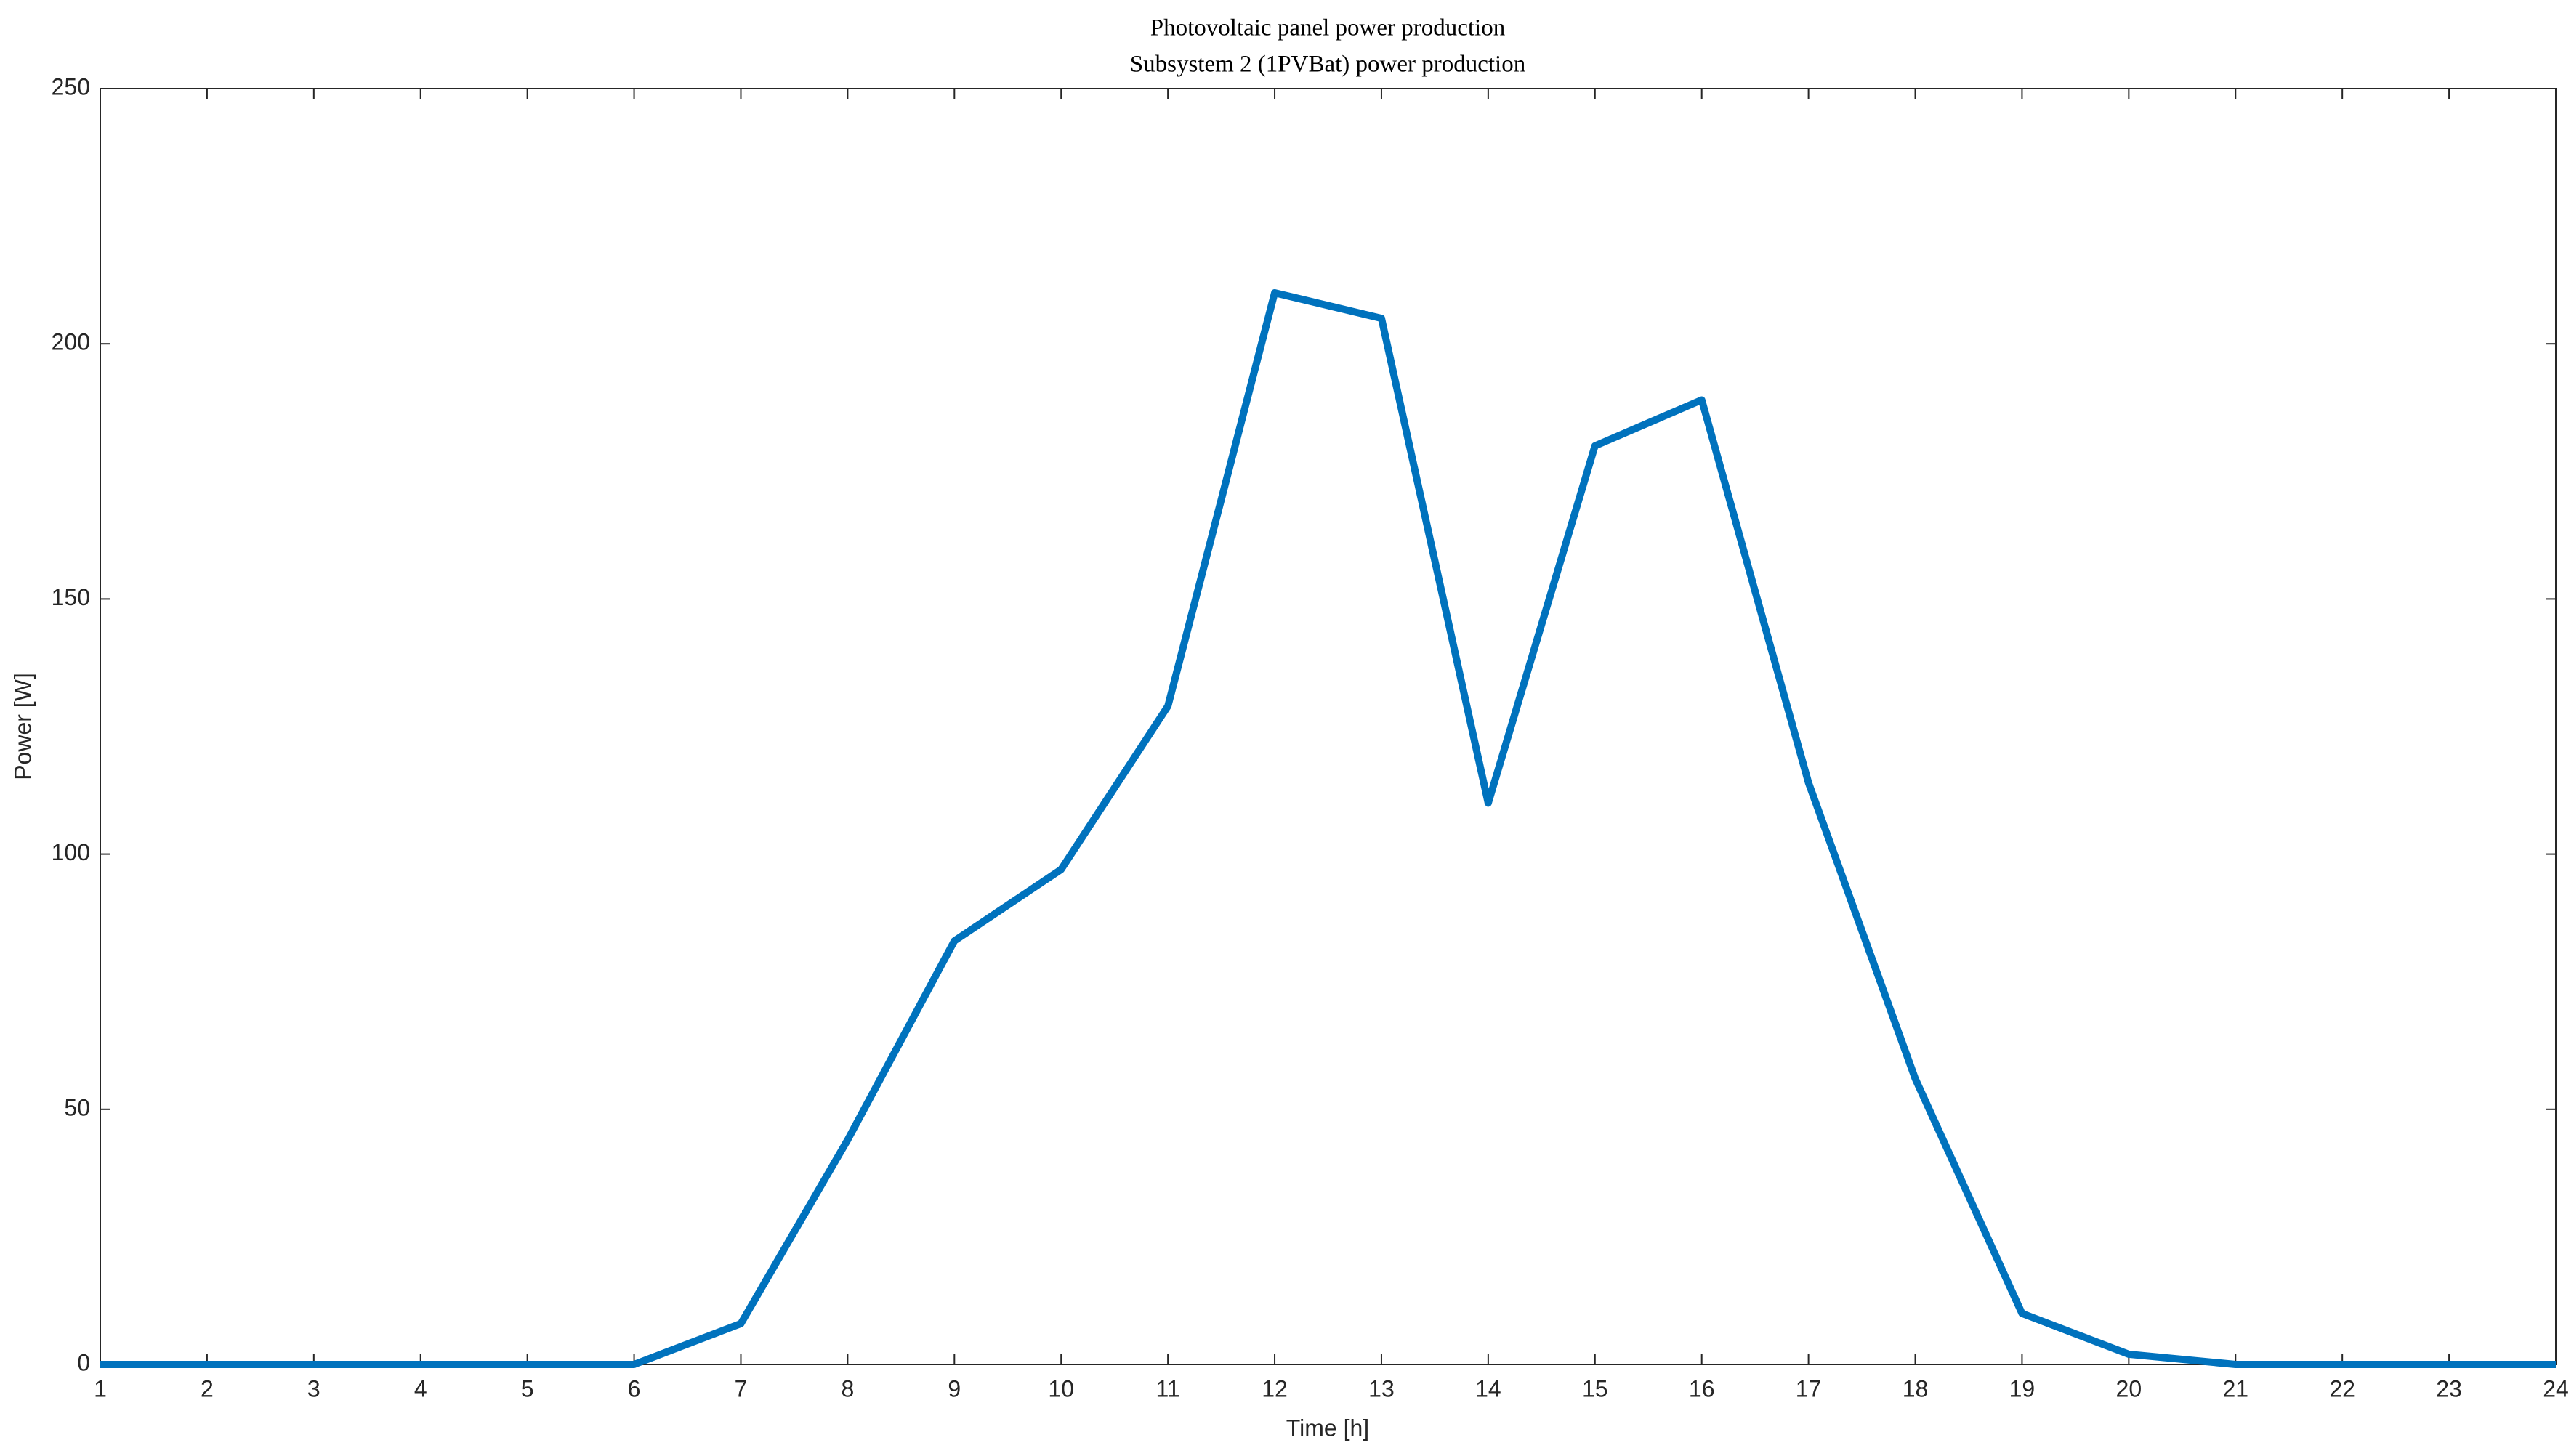 This screenshot has width=2574, height=1456. I want to click on x-axis-label: Time [h], so click(1327, 1428).